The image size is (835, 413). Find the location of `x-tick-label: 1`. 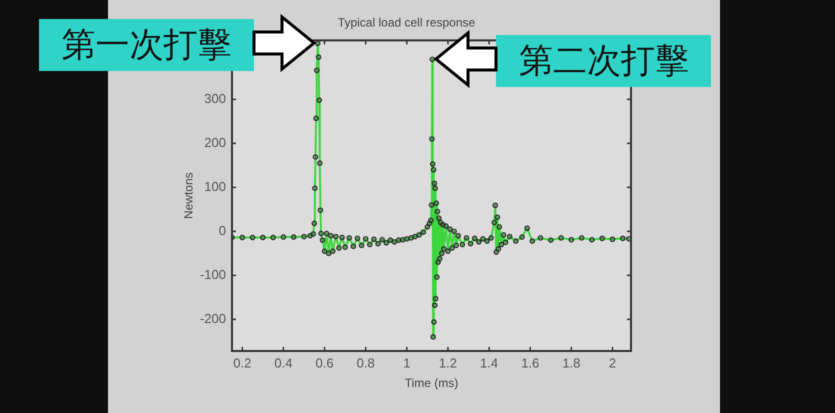

x-tick-label: 1 is located at coordinates (406, 362).